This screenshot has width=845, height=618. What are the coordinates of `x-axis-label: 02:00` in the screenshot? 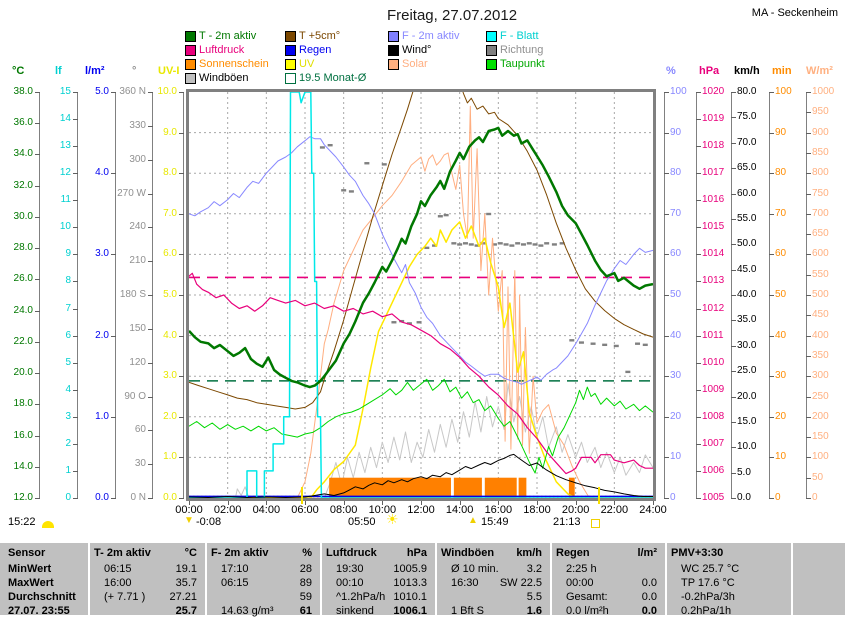 It's located at (227, 510).